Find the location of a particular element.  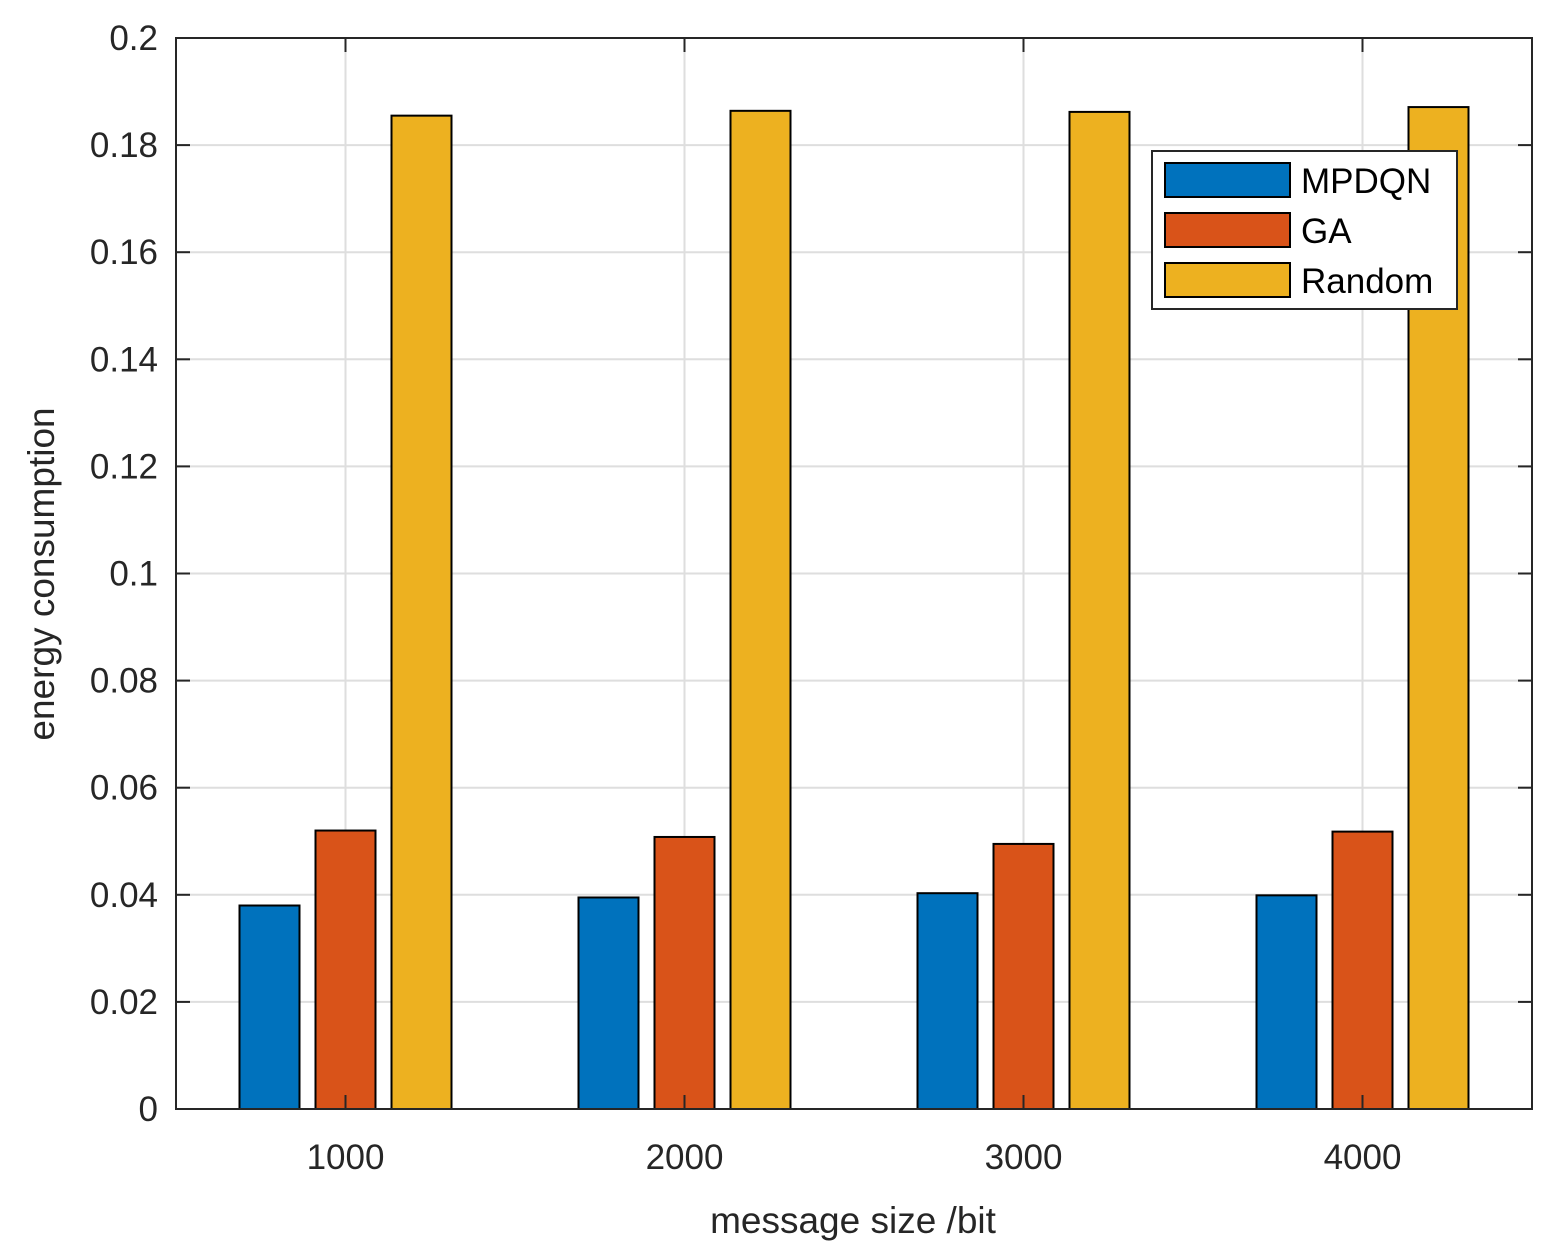

legend-swatch-ga is located at coordinates (1227, 230).